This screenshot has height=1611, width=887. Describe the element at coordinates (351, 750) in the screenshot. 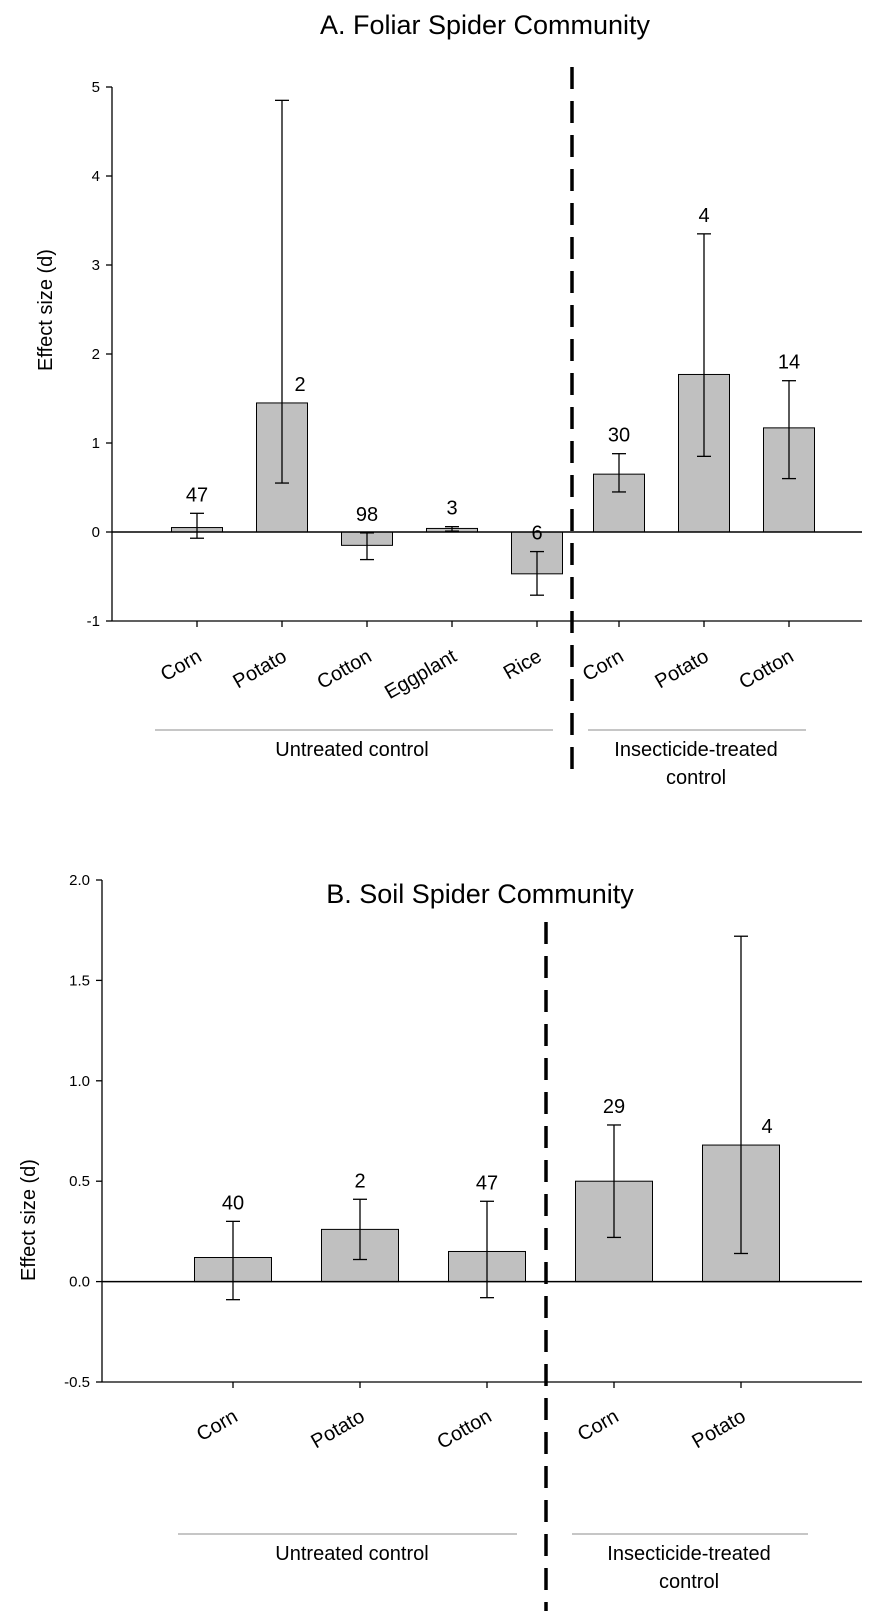

I see `panel-a-group-label: Untreated control` at that location.